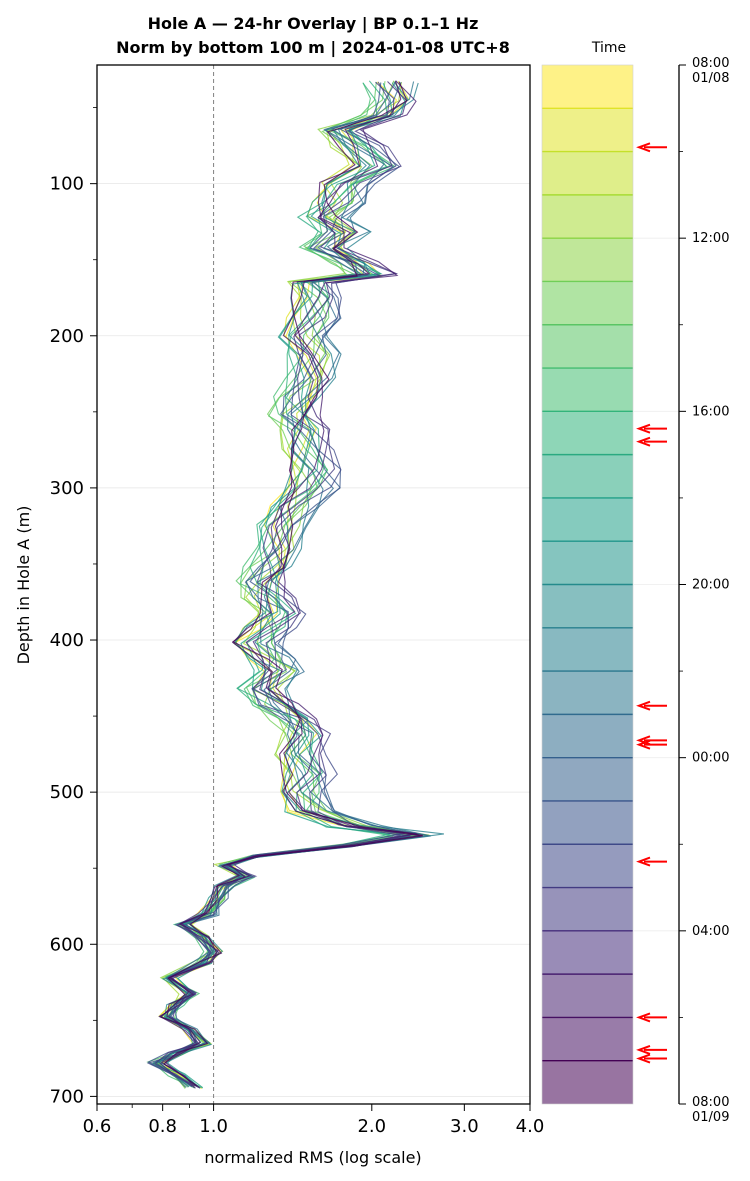 Image resolution: width=750 pixels, height=1181 pixels. What do you see at coordinates (162, 1126) in the screenshot?
I see `x-tick-label-0.8: 0.8` at bounding box center [162, 1126].